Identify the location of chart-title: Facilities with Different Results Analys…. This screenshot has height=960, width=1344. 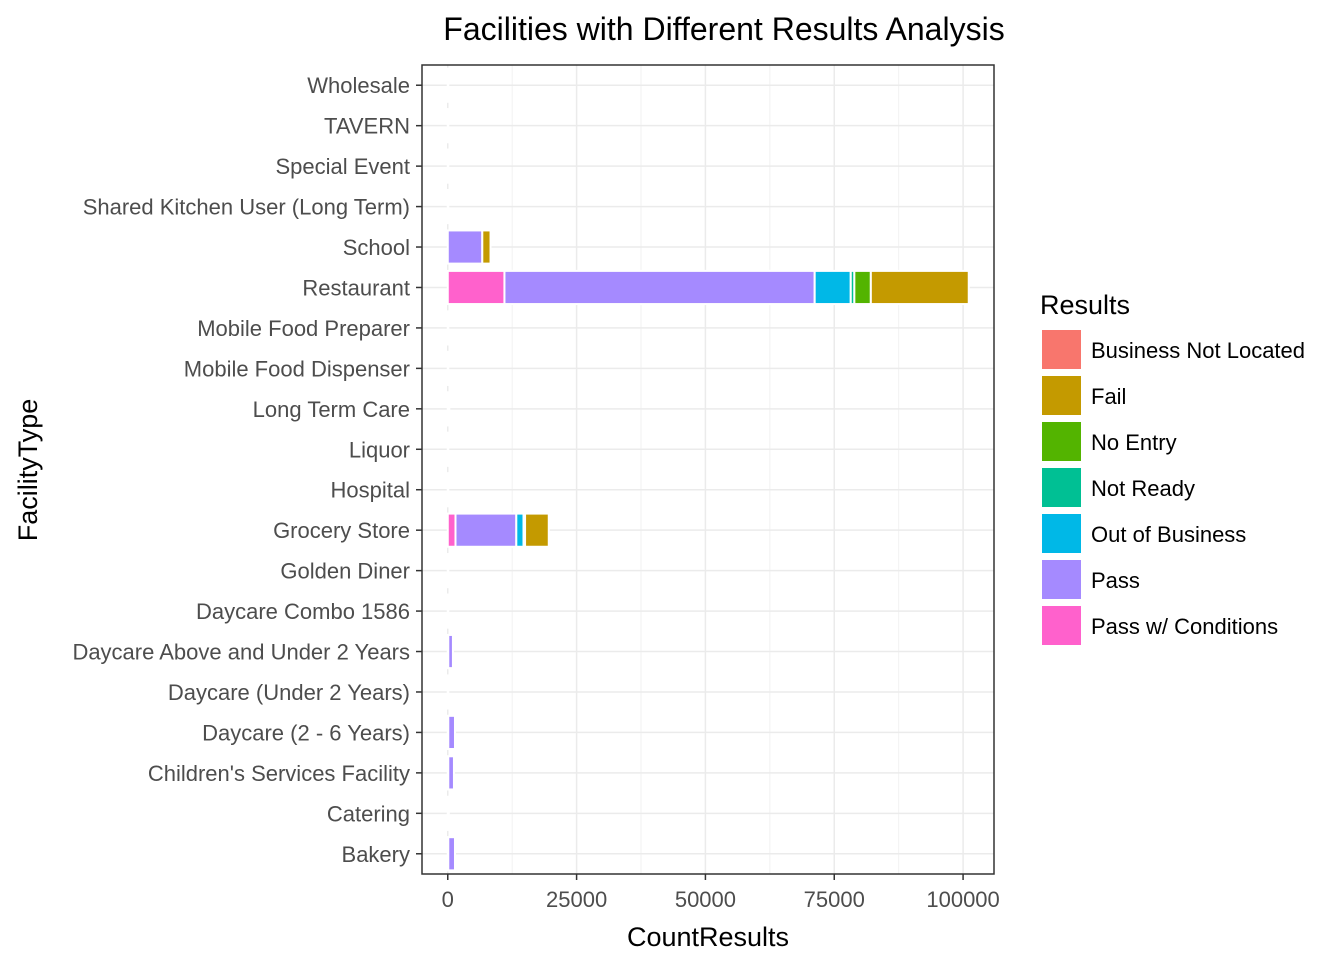
(723, 29).